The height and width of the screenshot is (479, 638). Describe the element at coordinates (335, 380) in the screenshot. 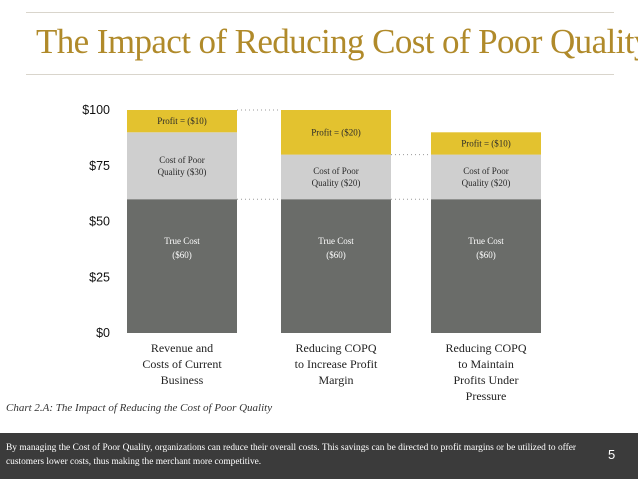

I see `category-label: Margin` at that location.